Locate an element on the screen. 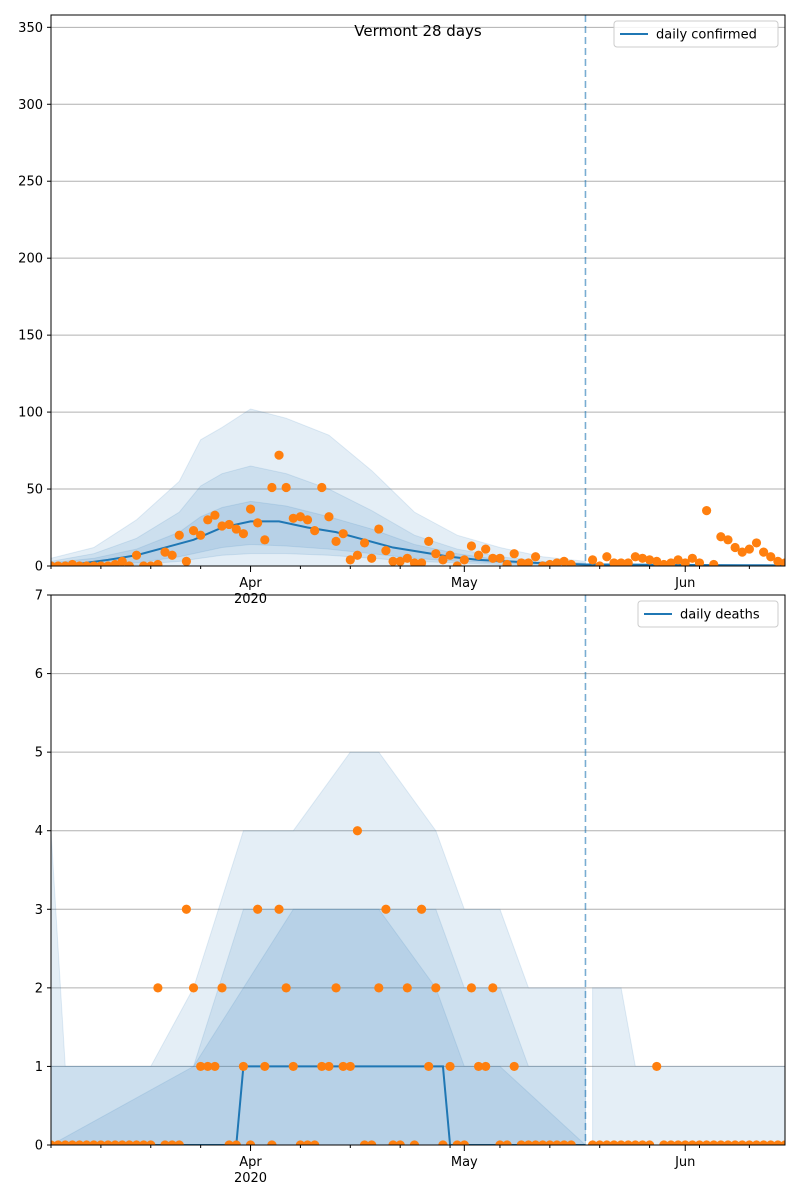 This screenshot has width=800, height=1200. y-tick-label: 350 is located at coordinates (30, 28).